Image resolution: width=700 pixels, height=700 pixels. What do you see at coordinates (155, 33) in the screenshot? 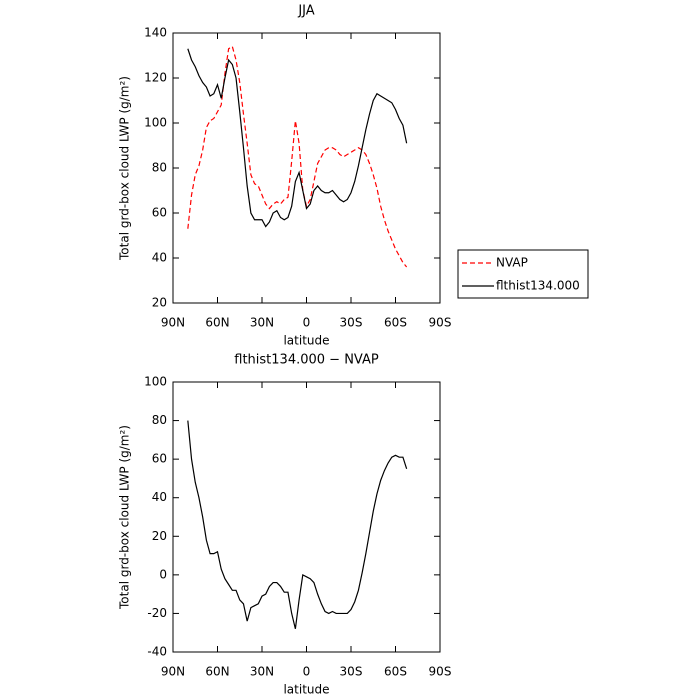
I see `y-tick-label: 140` at bounding box center [155, 33].